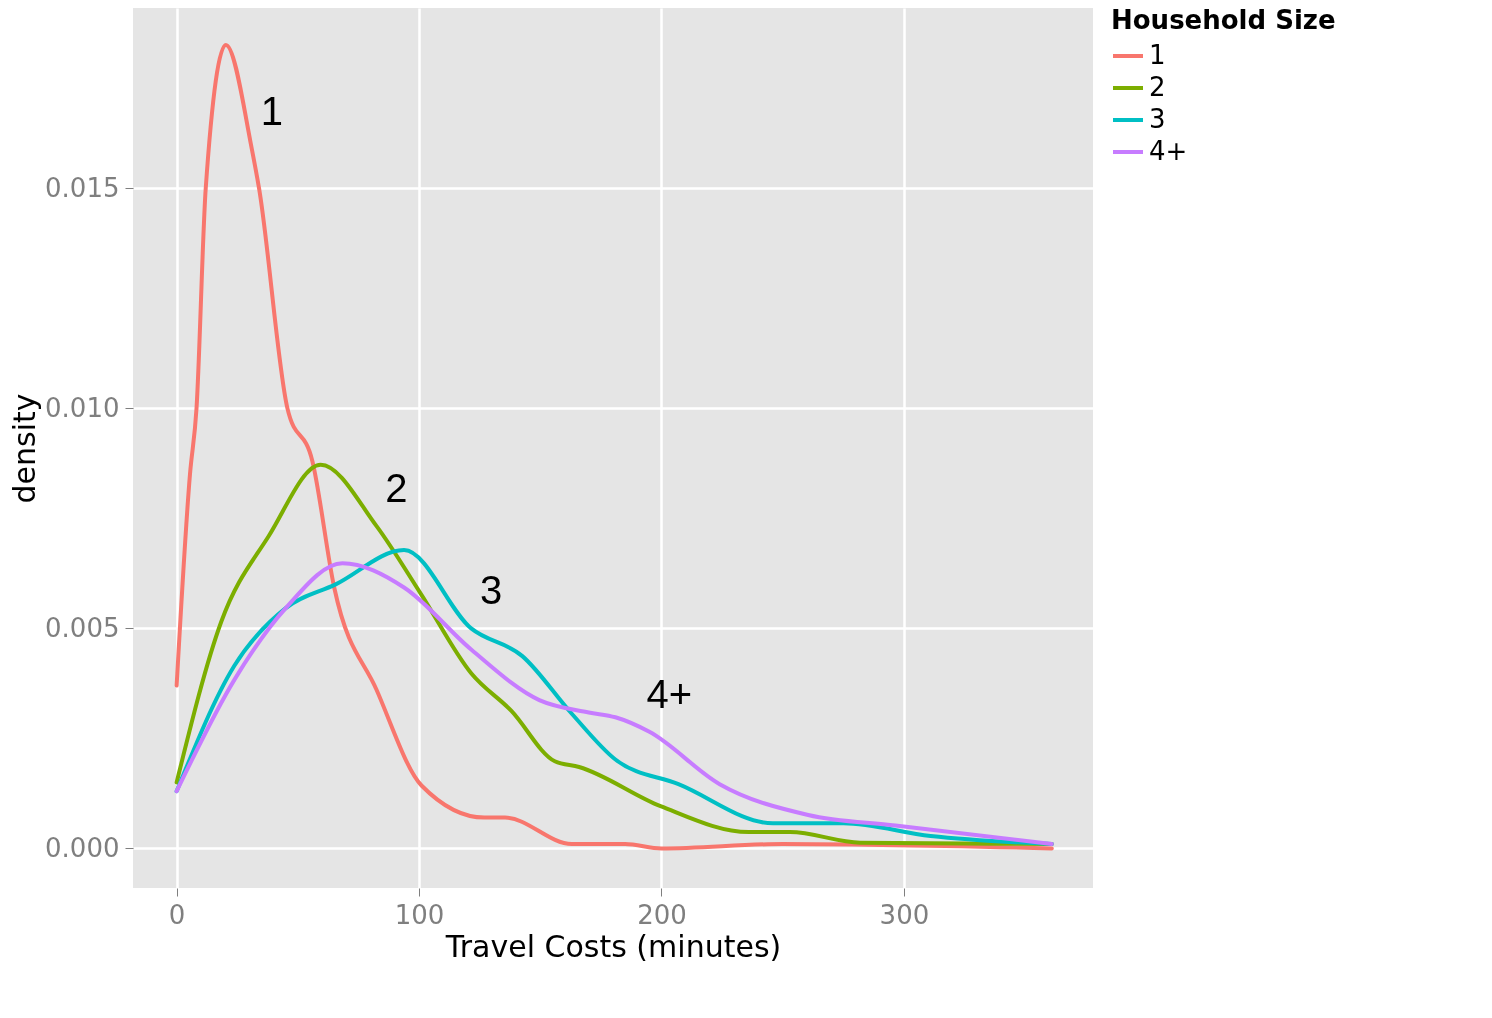 The width and height of the screenshot is (1492, 1018). What do you see at coordinates (1157, 119) in the screenshot?
I see `legend-label: 3` at bounding box center [1157, 119].